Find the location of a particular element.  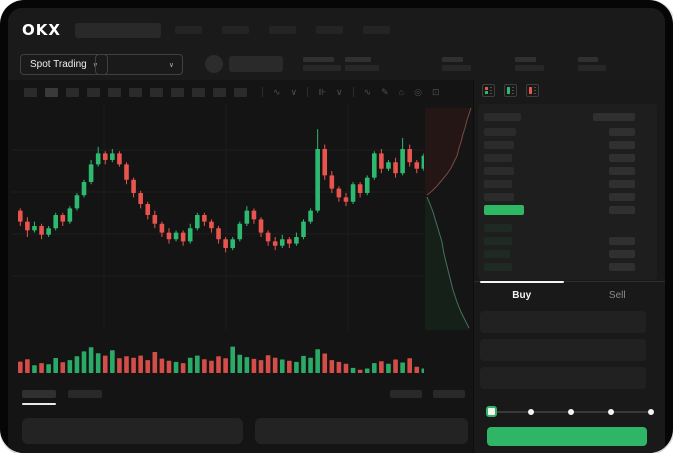

book-bids-icon is located at coordinates (510, 90).